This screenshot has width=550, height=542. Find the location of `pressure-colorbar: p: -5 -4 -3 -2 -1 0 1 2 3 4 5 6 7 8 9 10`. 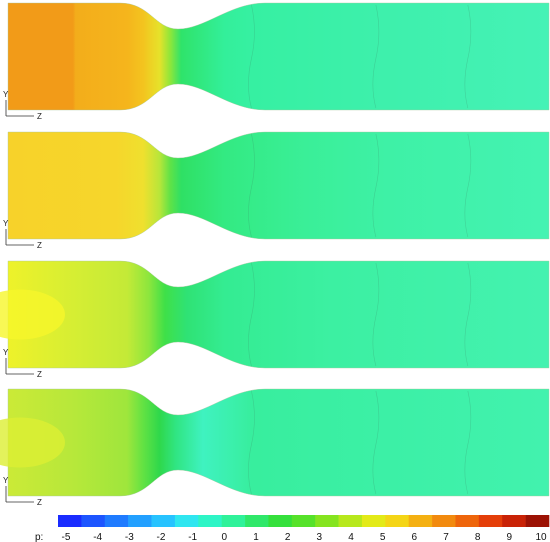

pressure-colorbar: p: -5 -4 -3 -2 -1 0 1 2 3 4 5 6 7 8 9 10 is located at coordinates (292, 528).